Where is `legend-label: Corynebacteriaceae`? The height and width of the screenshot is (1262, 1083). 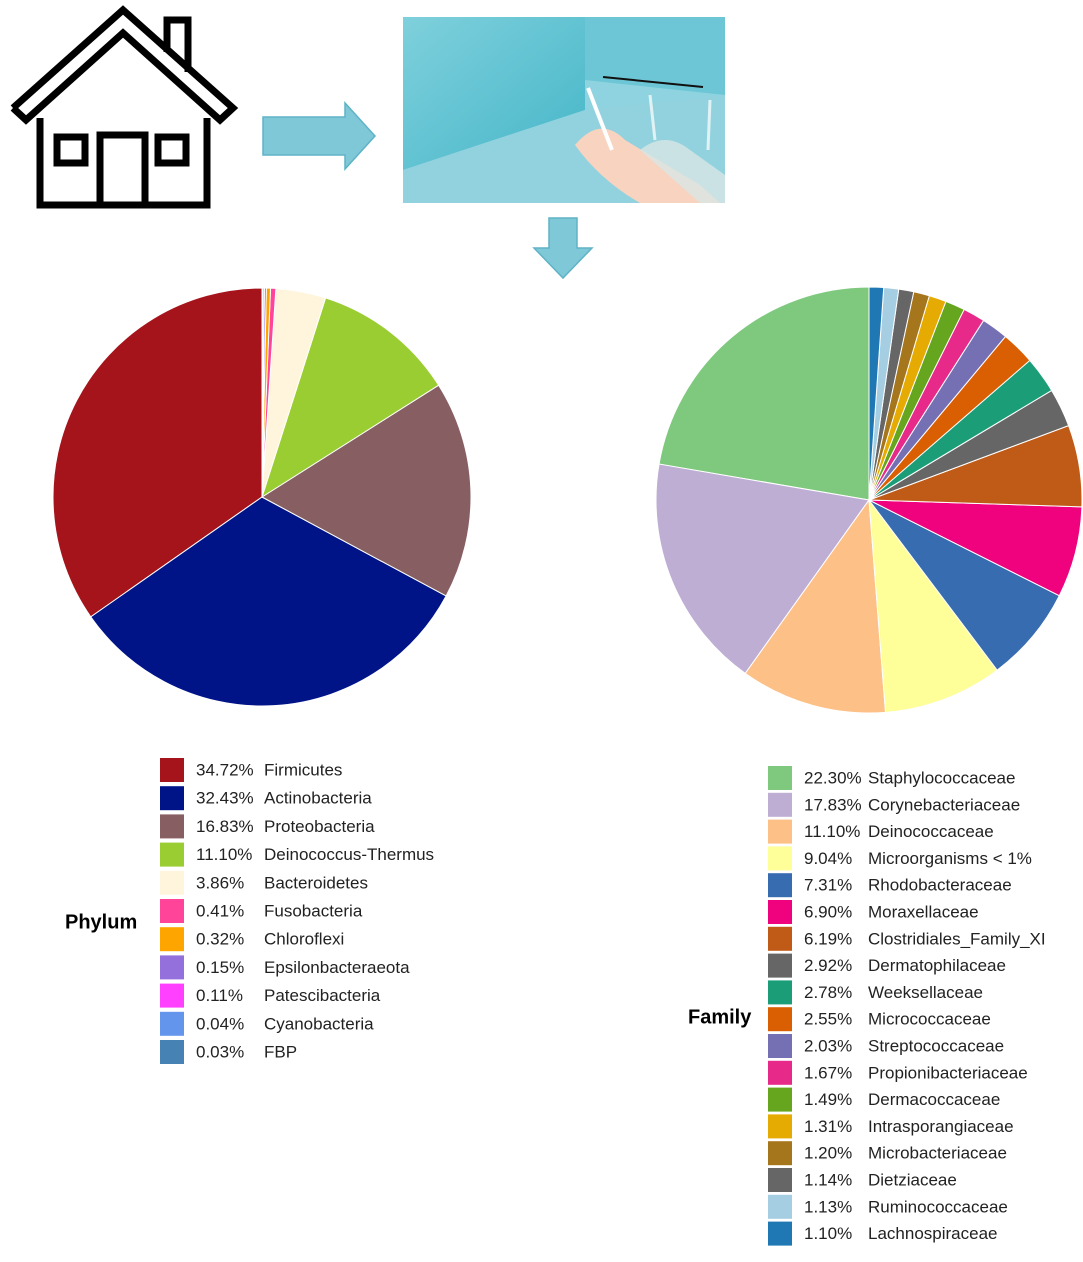 legend-label: Corynebacteriaceae is located at coordinates (944, 804).